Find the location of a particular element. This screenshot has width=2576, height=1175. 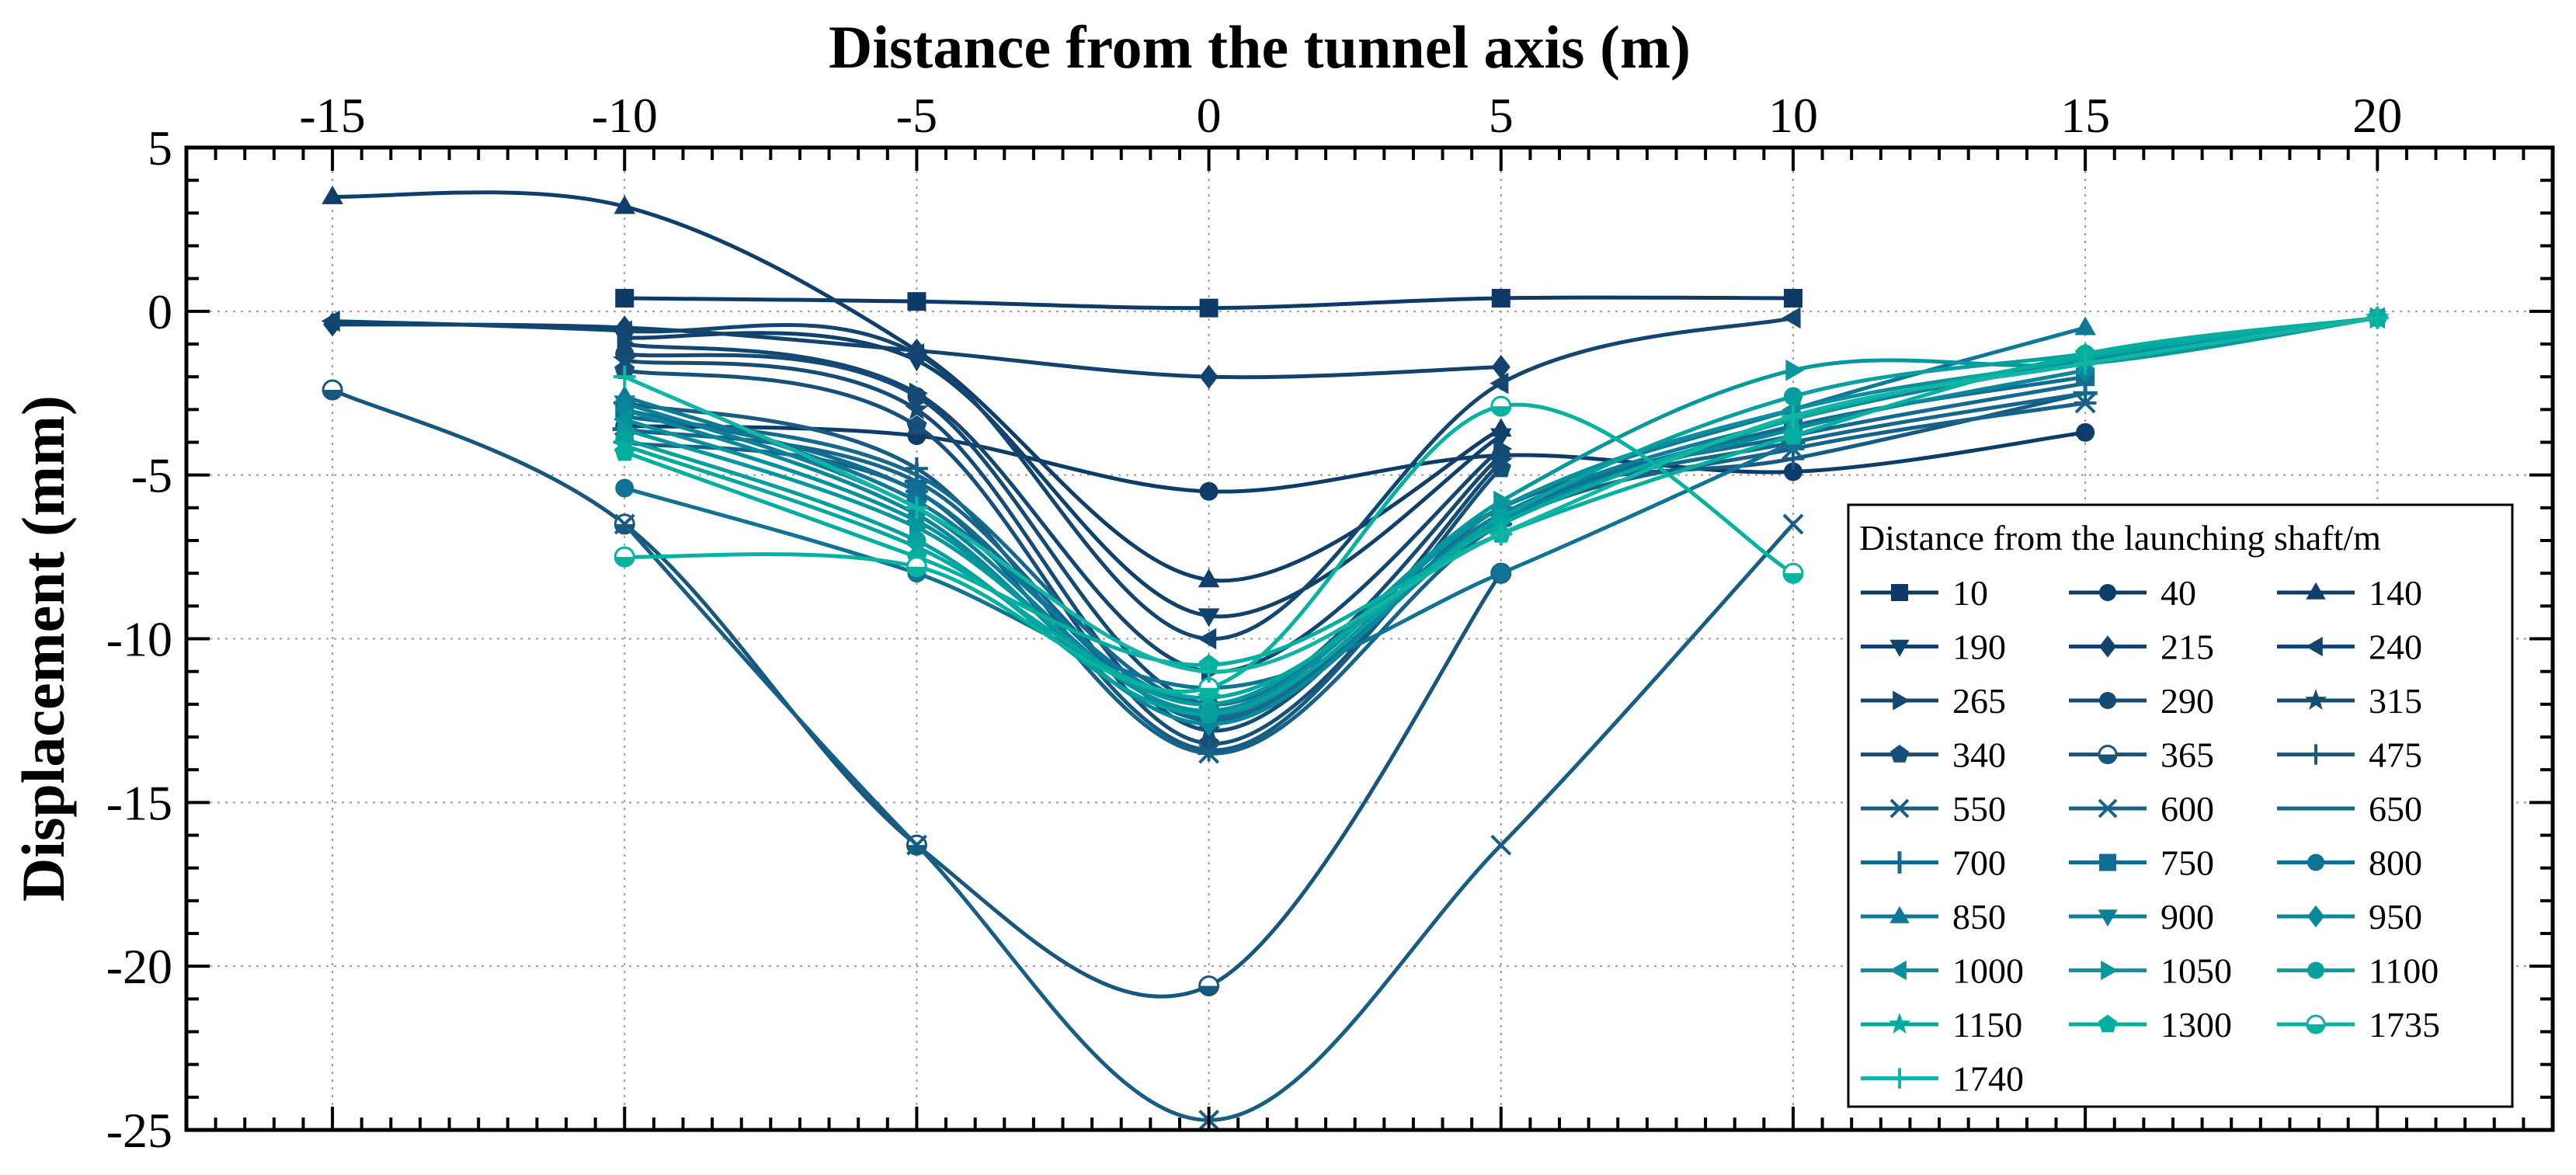

legend-item-290: 290 is located at coordinates (2141, 701).